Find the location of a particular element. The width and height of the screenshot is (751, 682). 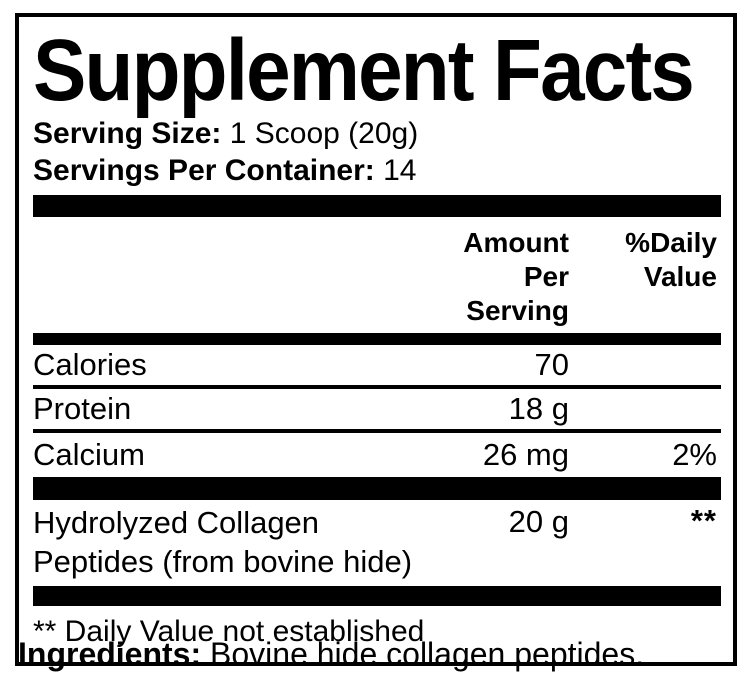

thick-divider-middle is located at coordinates (377, 488).